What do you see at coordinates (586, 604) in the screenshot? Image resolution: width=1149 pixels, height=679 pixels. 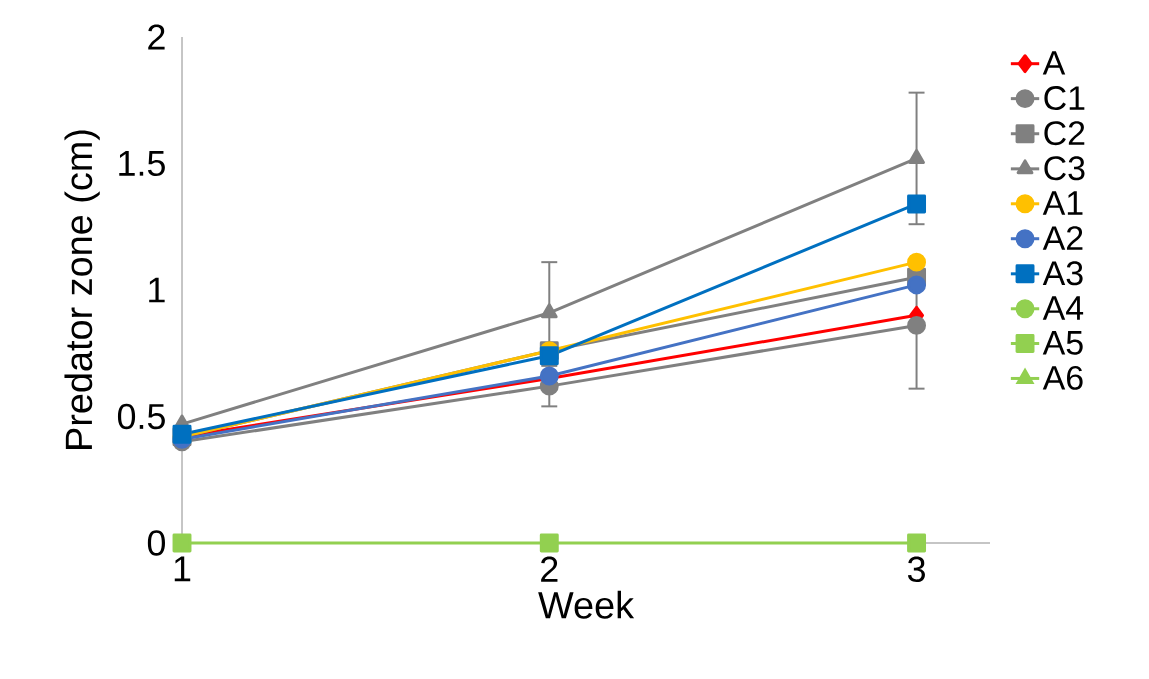 I see `x-axis-title: Week` at bounding box center [586, 604].